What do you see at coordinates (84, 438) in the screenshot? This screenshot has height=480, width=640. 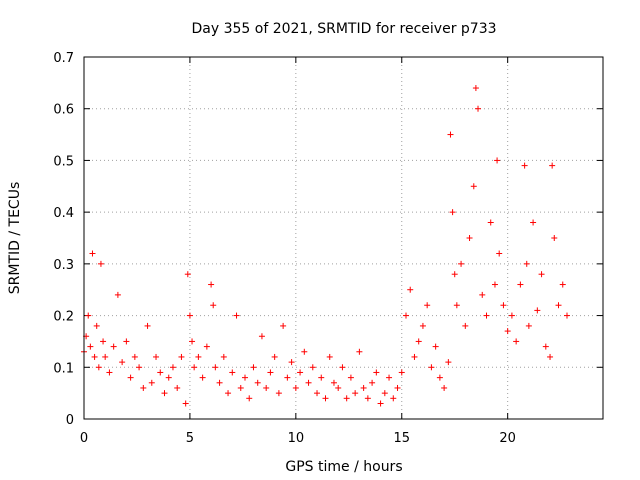 I see `x-tick-label: 0` at bounding box center [84, 438].